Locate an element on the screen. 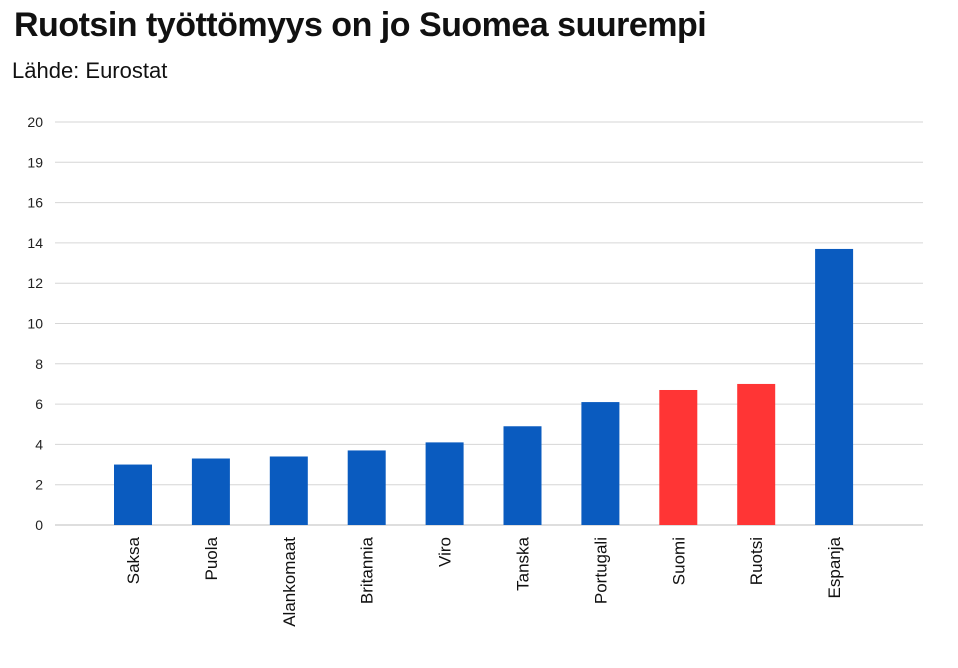 This screenshot has width=958, height=668. y-axis-ticks: 0 2 4 6 8 10 12 14 16 19 20 is located at coordinates (35, 323).